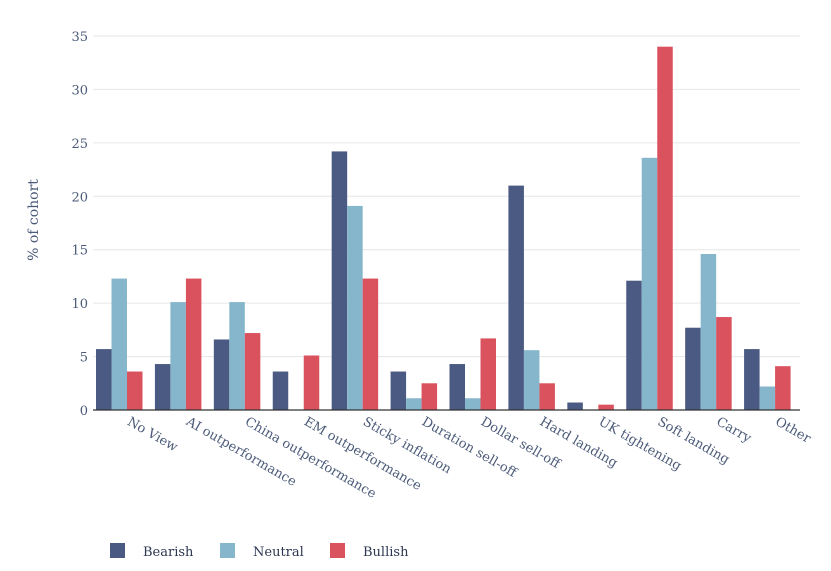 The height and width of the screenshot is (571, 831). I want to click on x-tick-label: AI outperformance, so click(241, 452).